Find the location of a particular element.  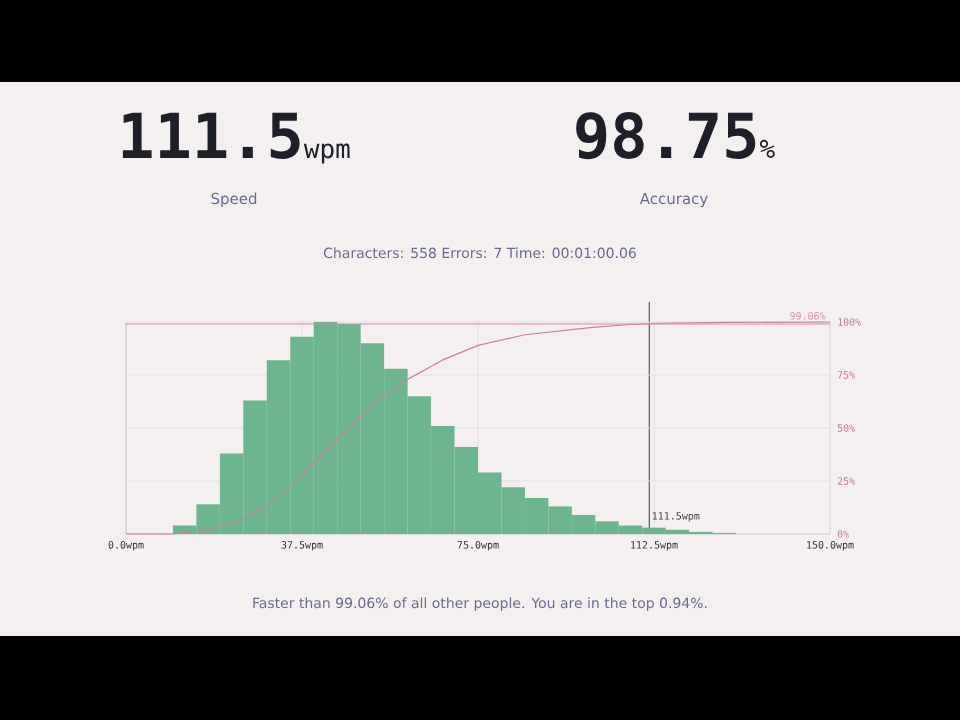

text: 98.75 is located at coordinates (666, 135).